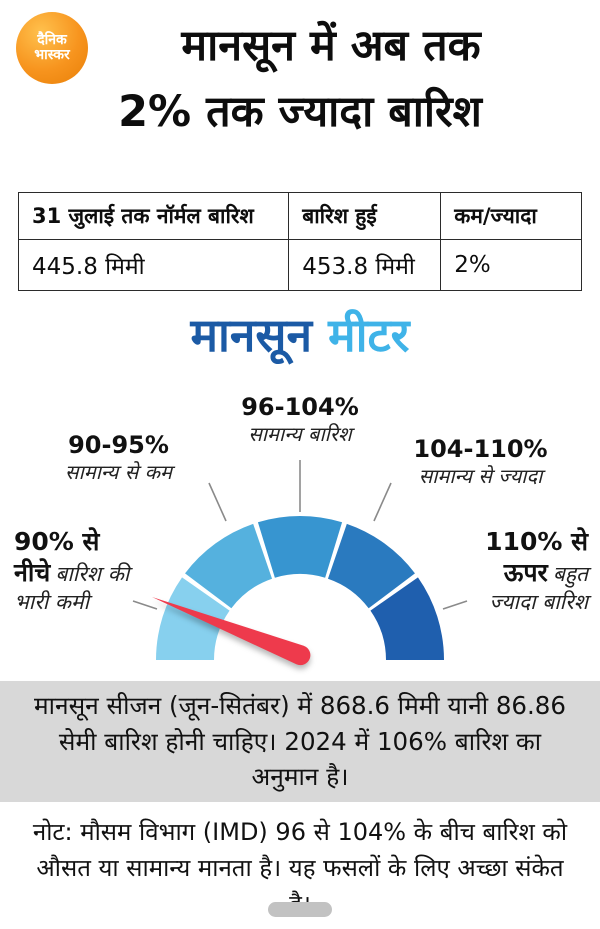 Image resolution: width=600 pixels, height=929 pixels. I want to click on gauge-label-normal: 96-104% सामान्य बारिश, so click(300, 419).